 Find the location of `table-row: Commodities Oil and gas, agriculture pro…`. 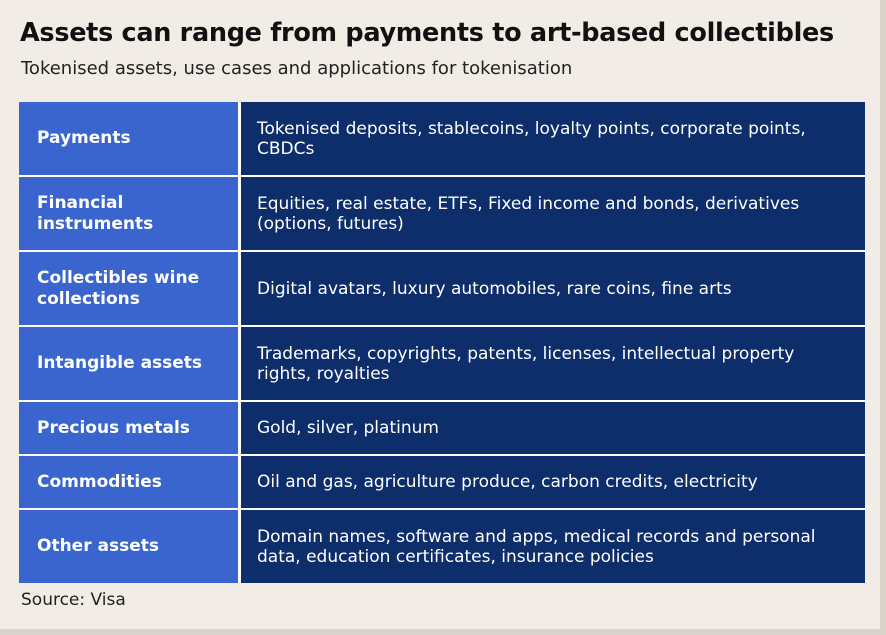

table-row: Commodities Oil and gas, agriculture pro… is located at coordinates (442, 483).